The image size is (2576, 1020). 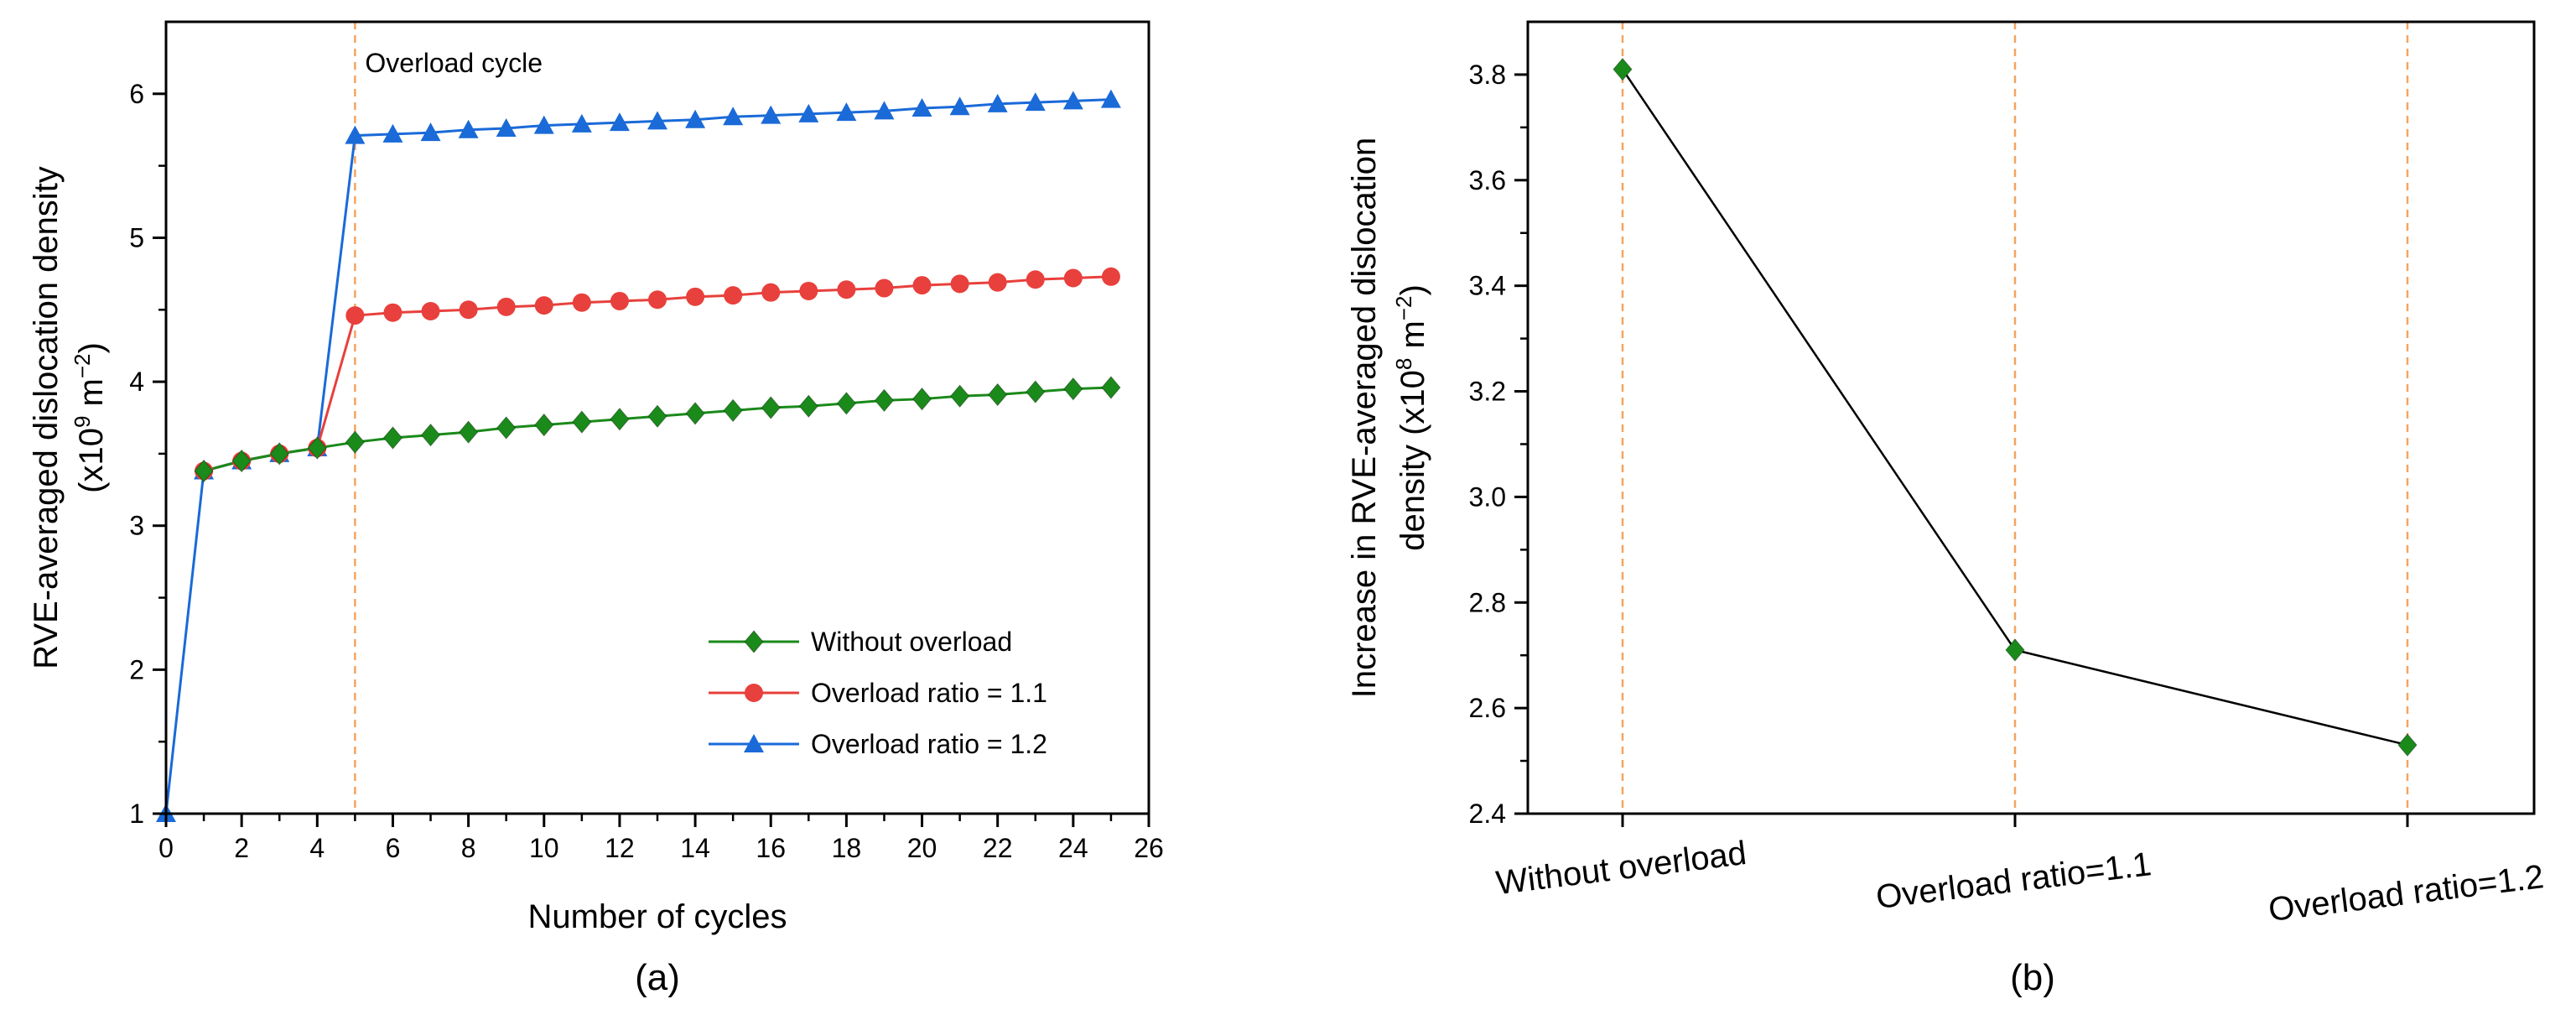 What do you see at coordinates (771, 848) in the screenshot?
I see `x-tick-label: 16` at bounding box center [771, 848].